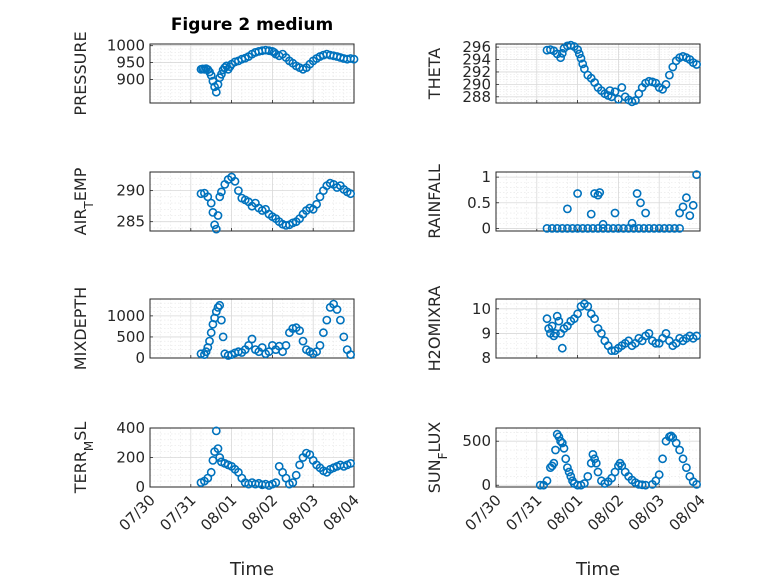 The width and height of the screenshot is (778, 583). What do you see at coordinates (476, 60) in the screenshot?
I see `y-tick-label: 294` at bounding box center [476, 60].